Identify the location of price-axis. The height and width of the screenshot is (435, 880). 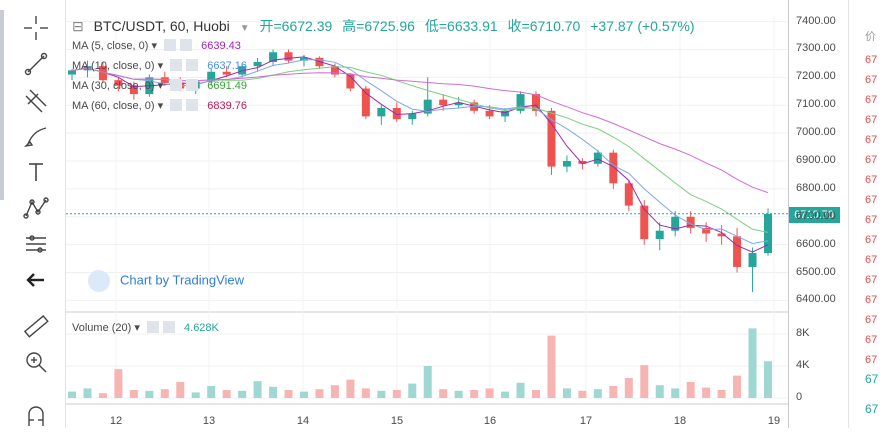
(788, 214).